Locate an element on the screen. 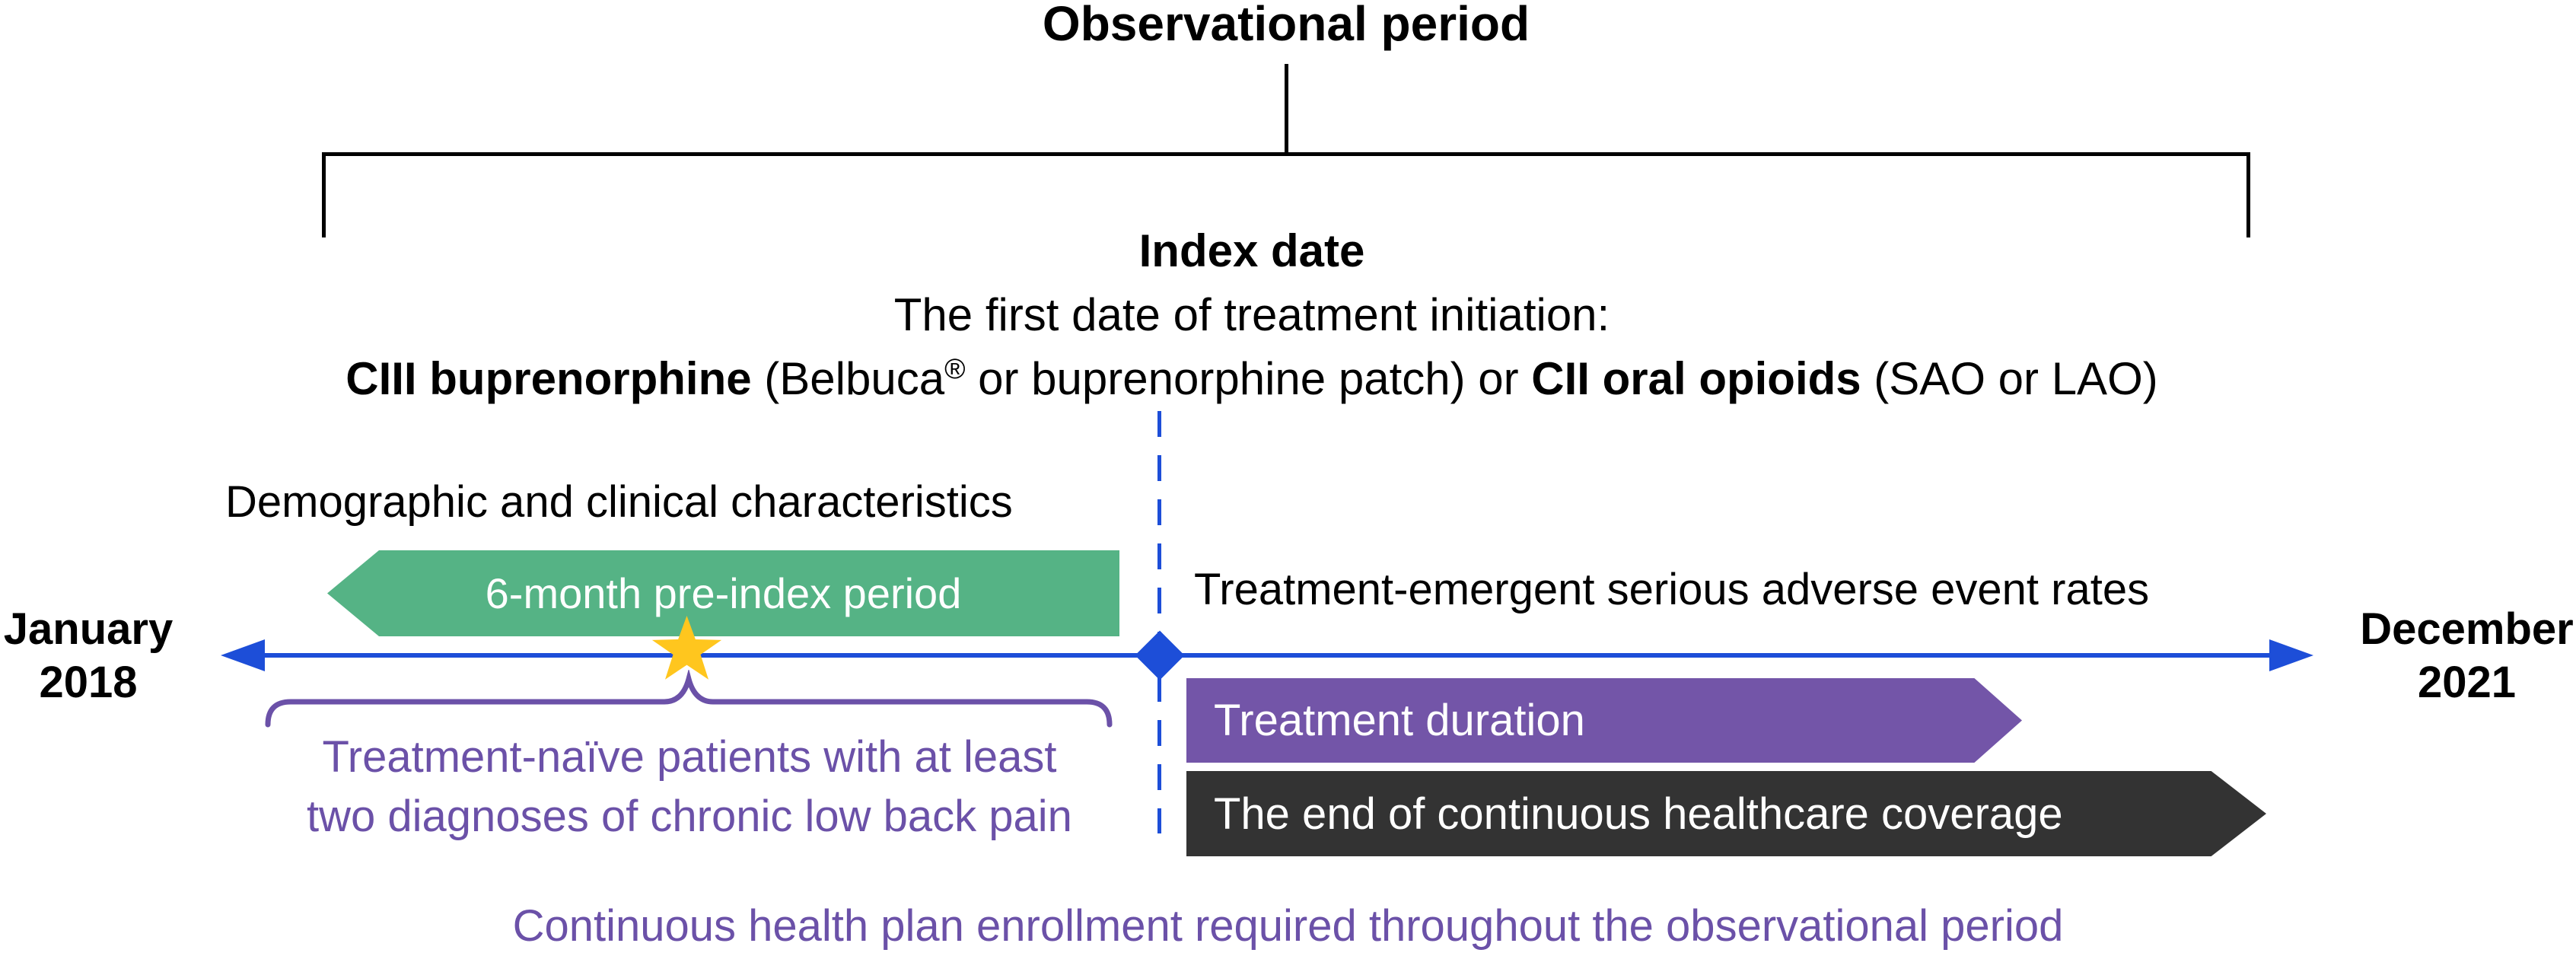  end-month: December is located at coordinates (2467, 629).